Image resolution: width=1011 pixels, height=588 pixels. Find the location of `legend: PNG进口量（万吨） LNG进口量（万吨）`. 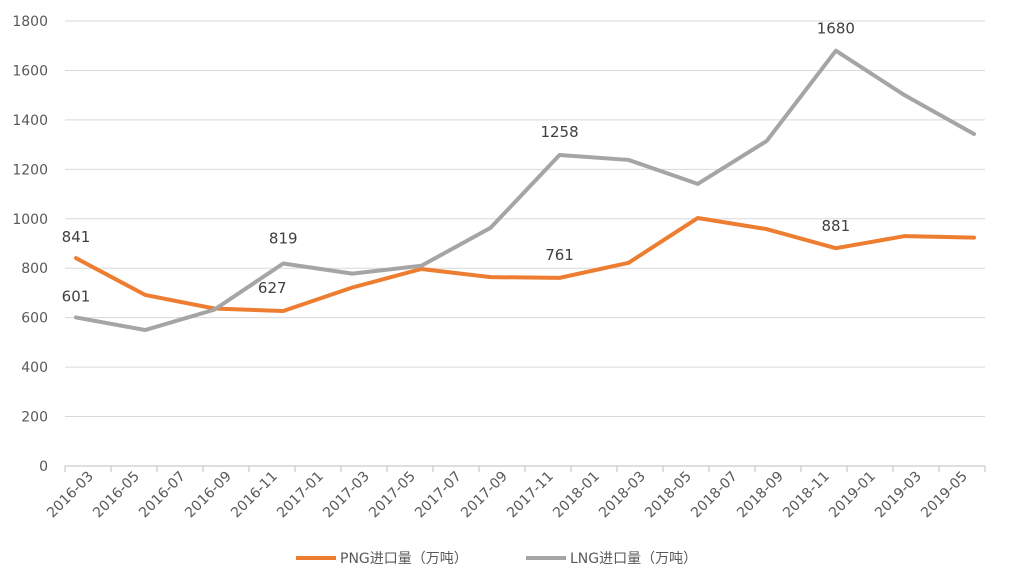

legend: PNG进口量（万吨） LNG进口量（万吨） is located at coordinates (496, 559).